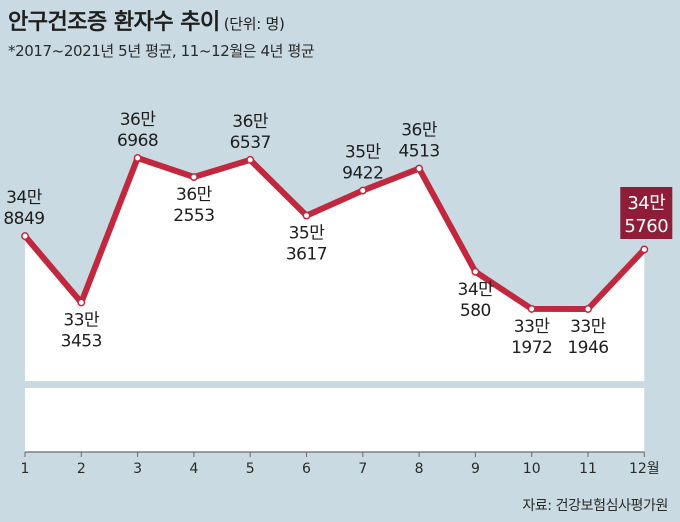 The width and height of the screenshot is (680, 522). What do you see at coordinates (306, 469) in the screenshot?
I see `x-tick-label: 6` at bounding box center [306, 469].